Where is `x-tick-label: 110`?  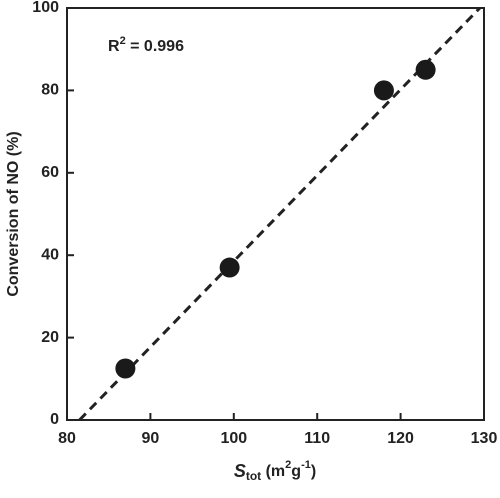
x-tick-label: 110 is located at coordinates (317, 438).